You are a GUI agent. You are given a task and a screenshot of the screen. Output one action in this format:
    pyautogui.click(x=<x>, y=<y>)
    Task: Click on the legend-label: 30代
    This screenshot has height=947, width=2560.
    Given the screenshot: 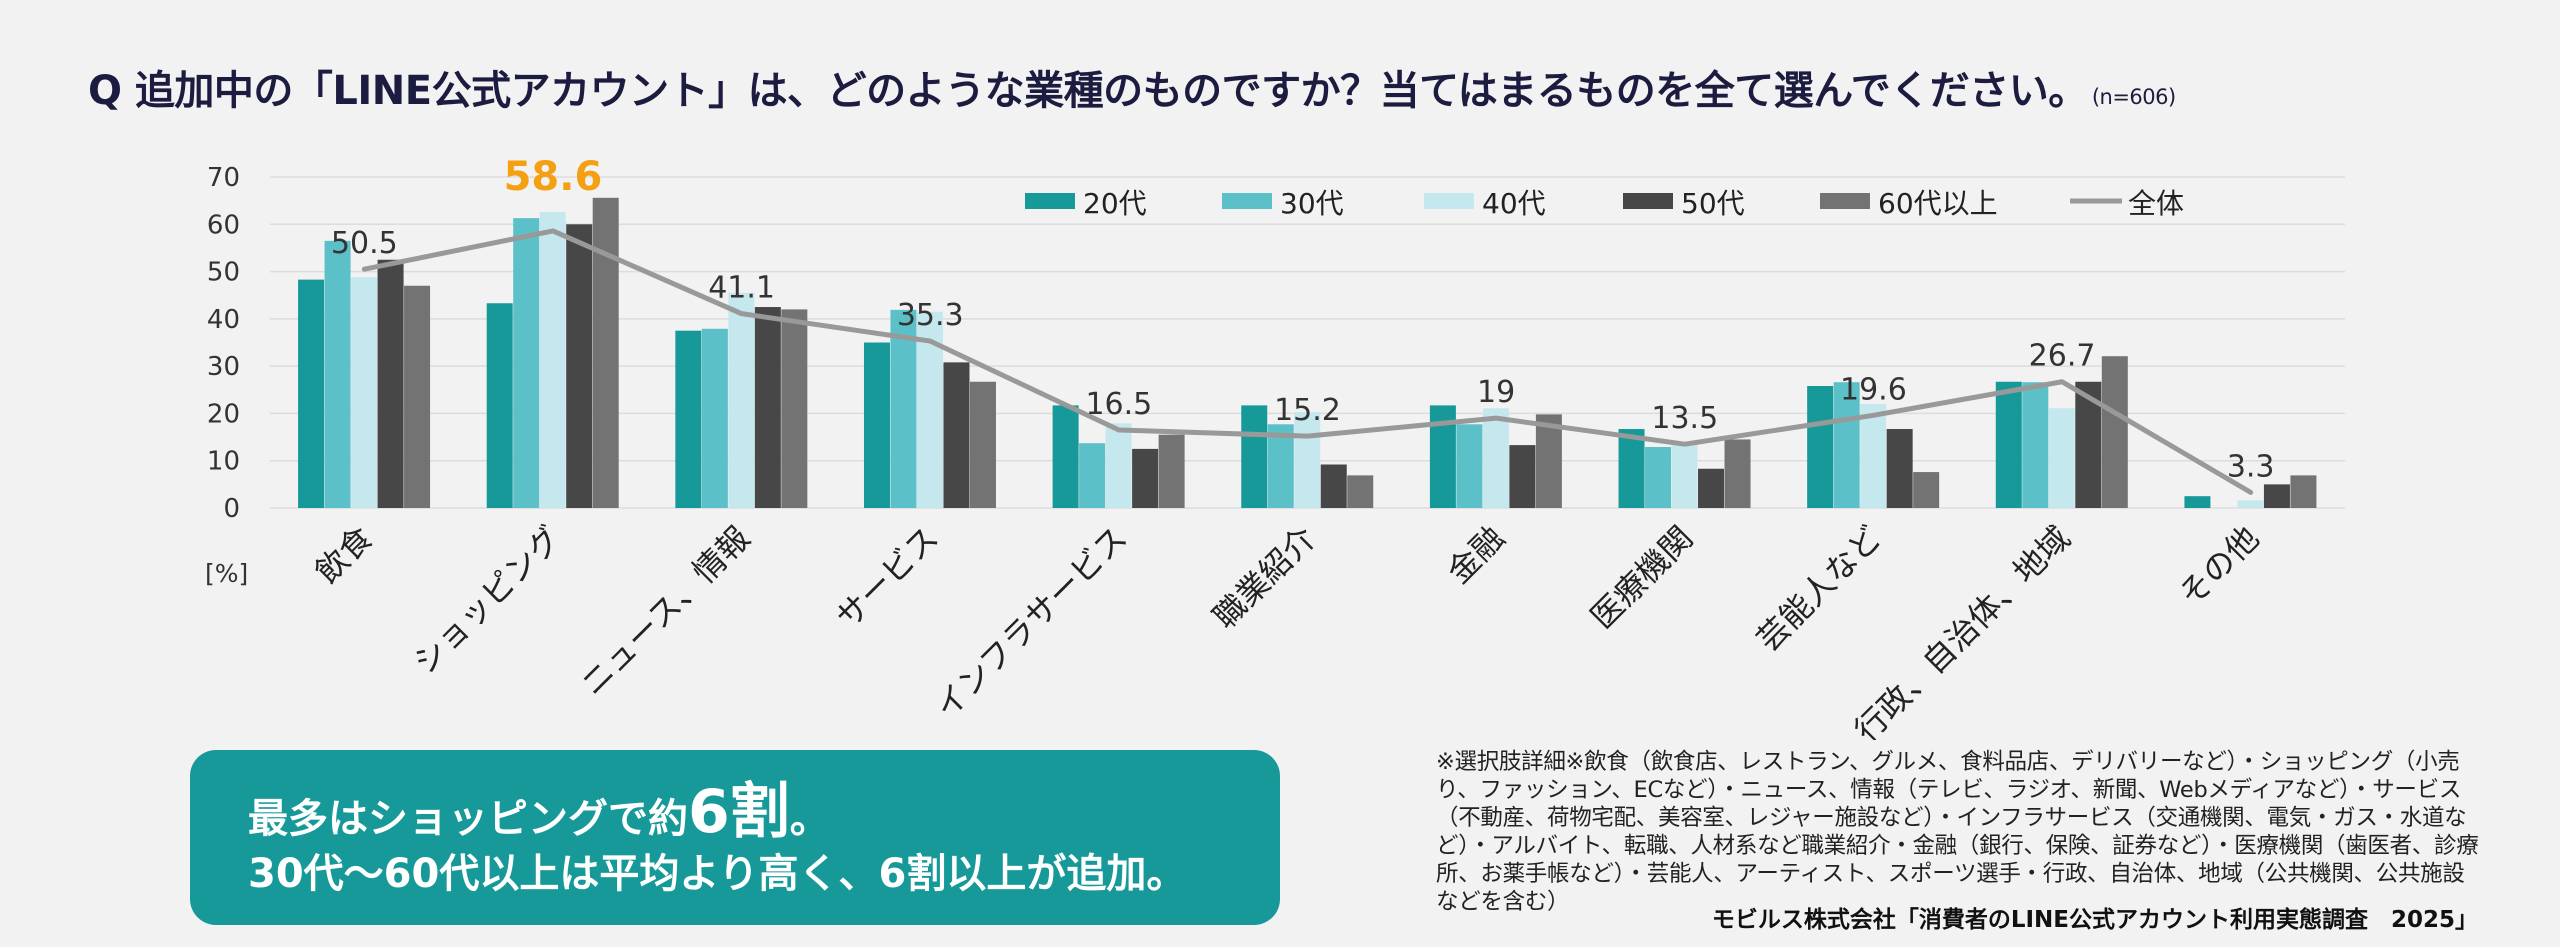 What is the action you would take?
    pyautogui.click(x=1312, y=203)
    